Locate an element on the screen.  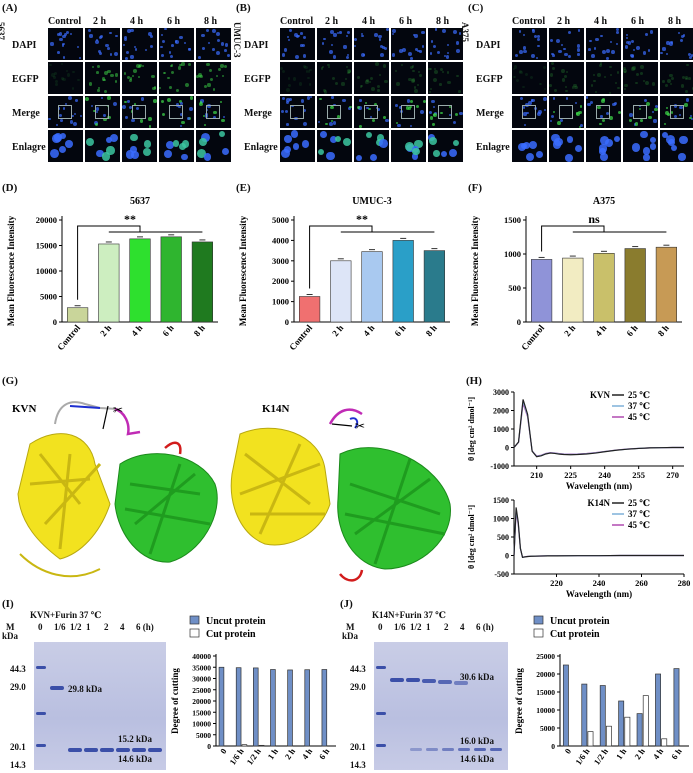
gel-i-kda-label: kDa is located at coordinates (10, 636).